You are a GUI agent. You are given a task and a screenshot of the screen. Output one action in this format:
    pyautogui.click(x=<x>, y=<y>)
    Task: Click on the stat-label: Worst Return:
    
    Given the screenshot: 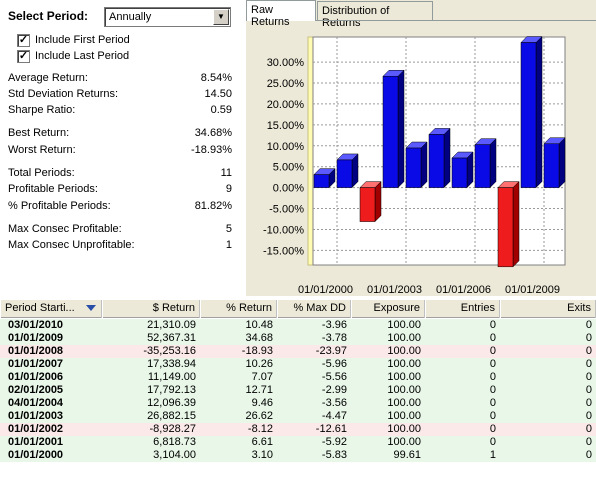 What is the action you would take?
    pyautogui.click(x=42, y=150)
    